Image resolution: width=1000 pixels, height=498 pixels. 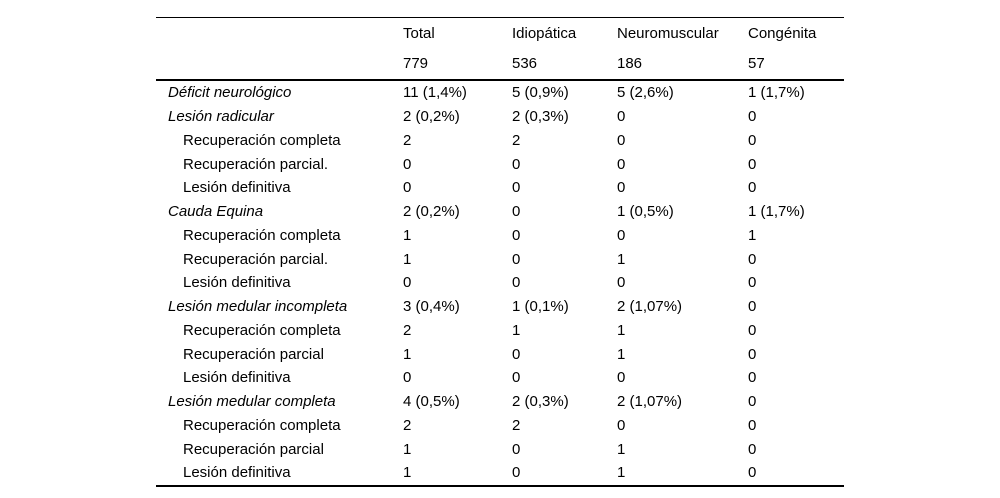 I want to click on cell-value: 2 (0,3%), so click(x=540, y=117).